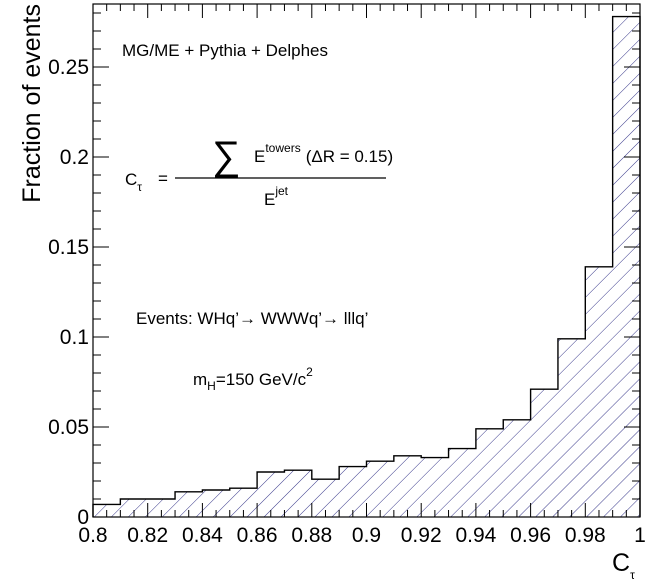 Image resolution: width=666 pixels, height=581 pixels. What do you see at coordinates (261, 379) in the screenshot?
I see `mass-value: =150 GeV/c` at bounding box center [261, 379].